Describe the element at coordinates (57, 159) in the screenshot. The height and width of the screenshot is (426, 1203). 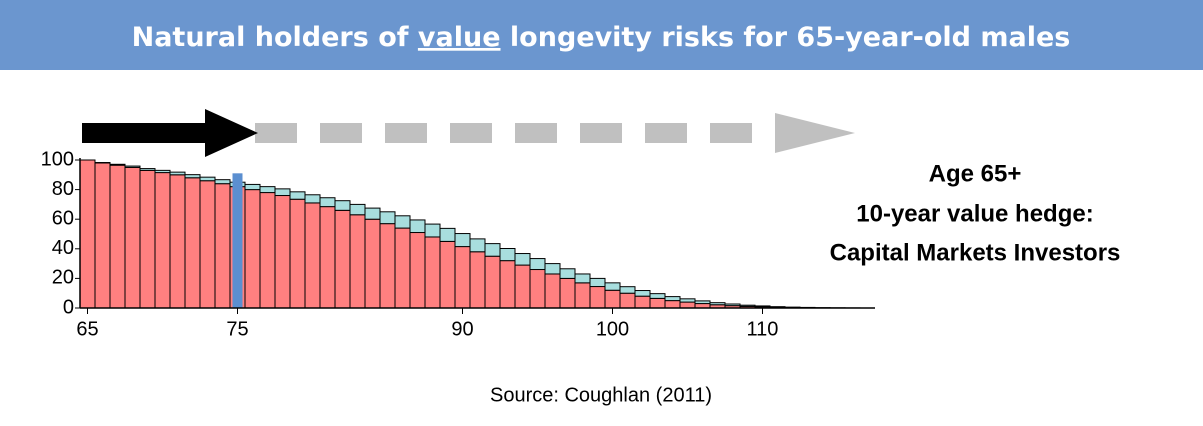
I see `y-tick-label: 100` at that location.